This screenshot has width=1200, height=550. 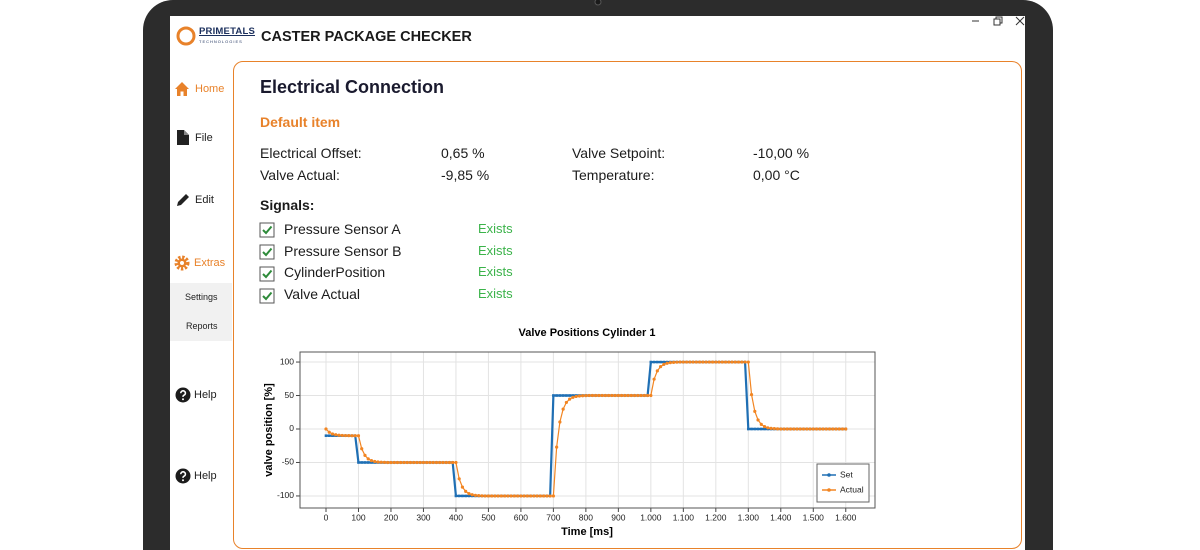 What do you see at coordinates (366, 37) in the screenshot?
I see `app-title: CASTER PACKAGE CHECKER` at bounding box center [366, 37].